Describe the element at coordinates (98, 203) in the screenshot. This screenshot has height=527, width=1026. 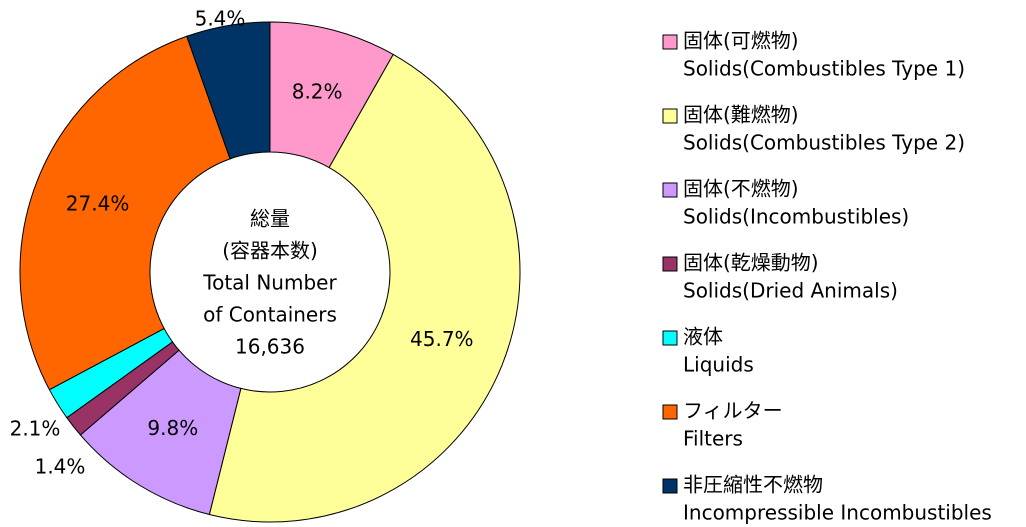
I see `data-label: 27.4%` at that location.